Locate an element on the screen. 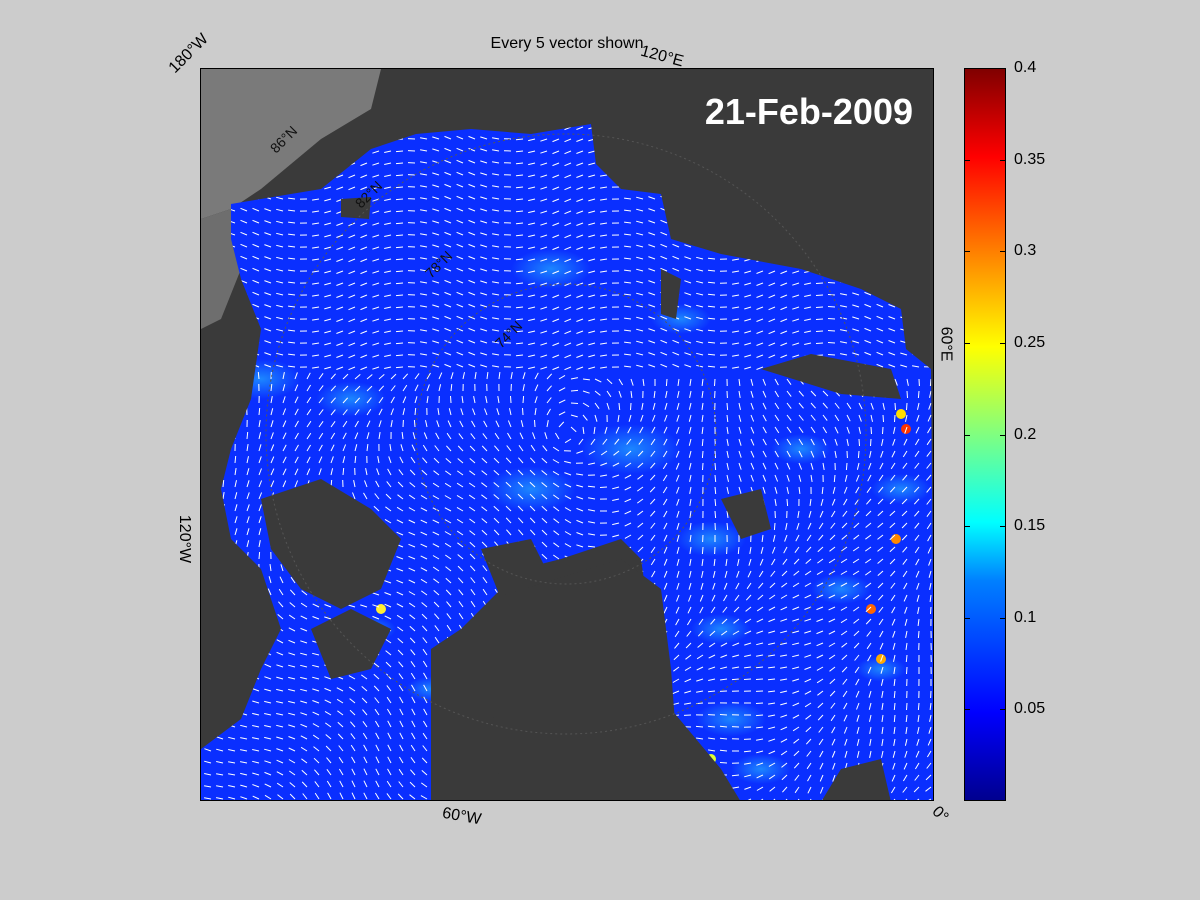 This screenshot has height=900, width=1200. drift-speed-patch is located at coordinates (721, 629).